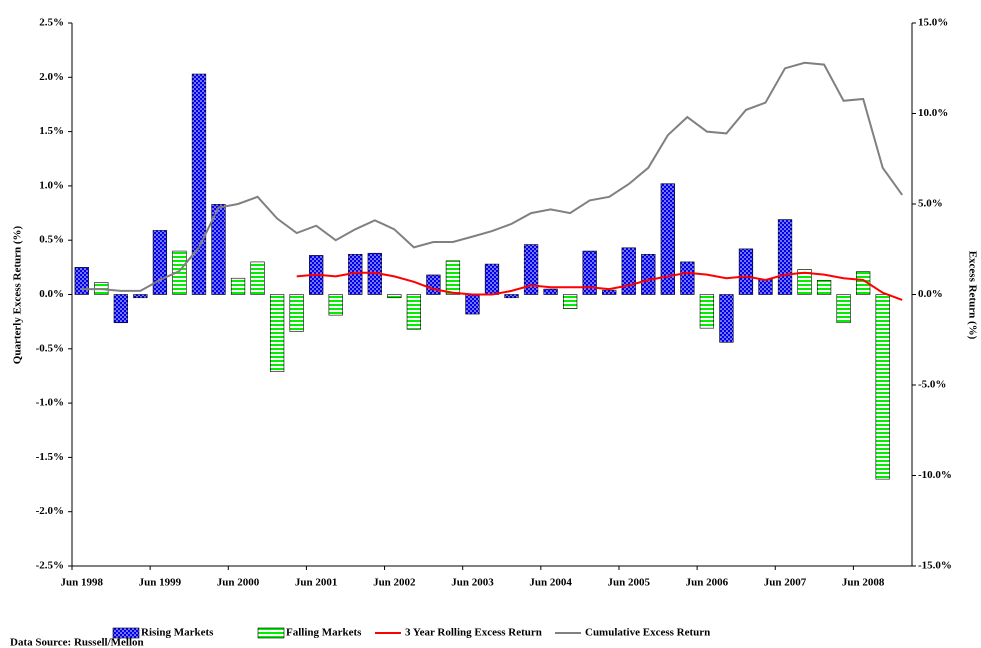 The height and width of the screenshot is (648, 981). I want to click on x-tick-label: Jun 2004, so click(550, 583).